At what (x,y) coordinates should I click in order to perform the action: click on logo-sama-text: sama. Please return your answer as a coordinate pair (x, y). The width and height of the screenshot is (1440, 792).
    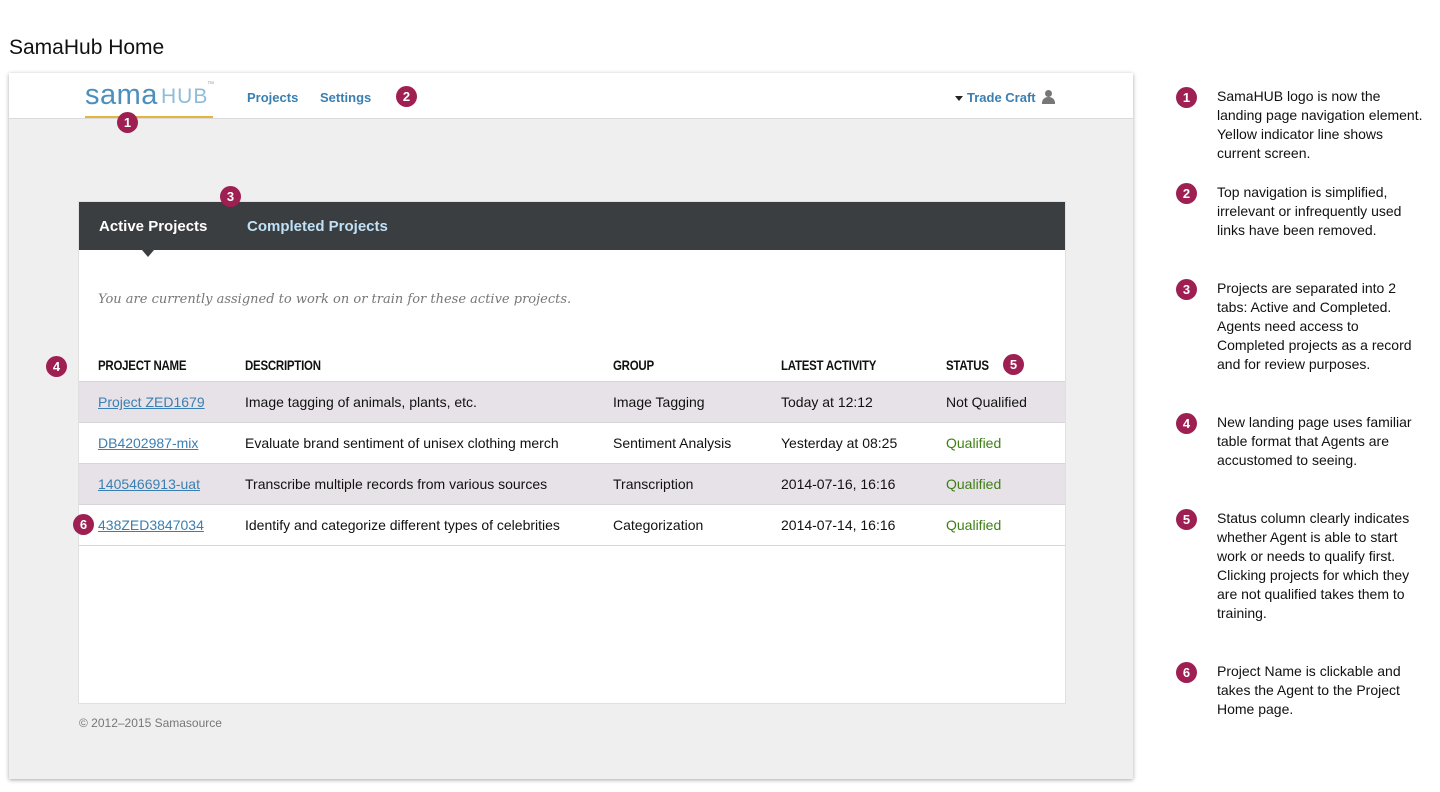
    Looking at the image, I should click on (121, 95).